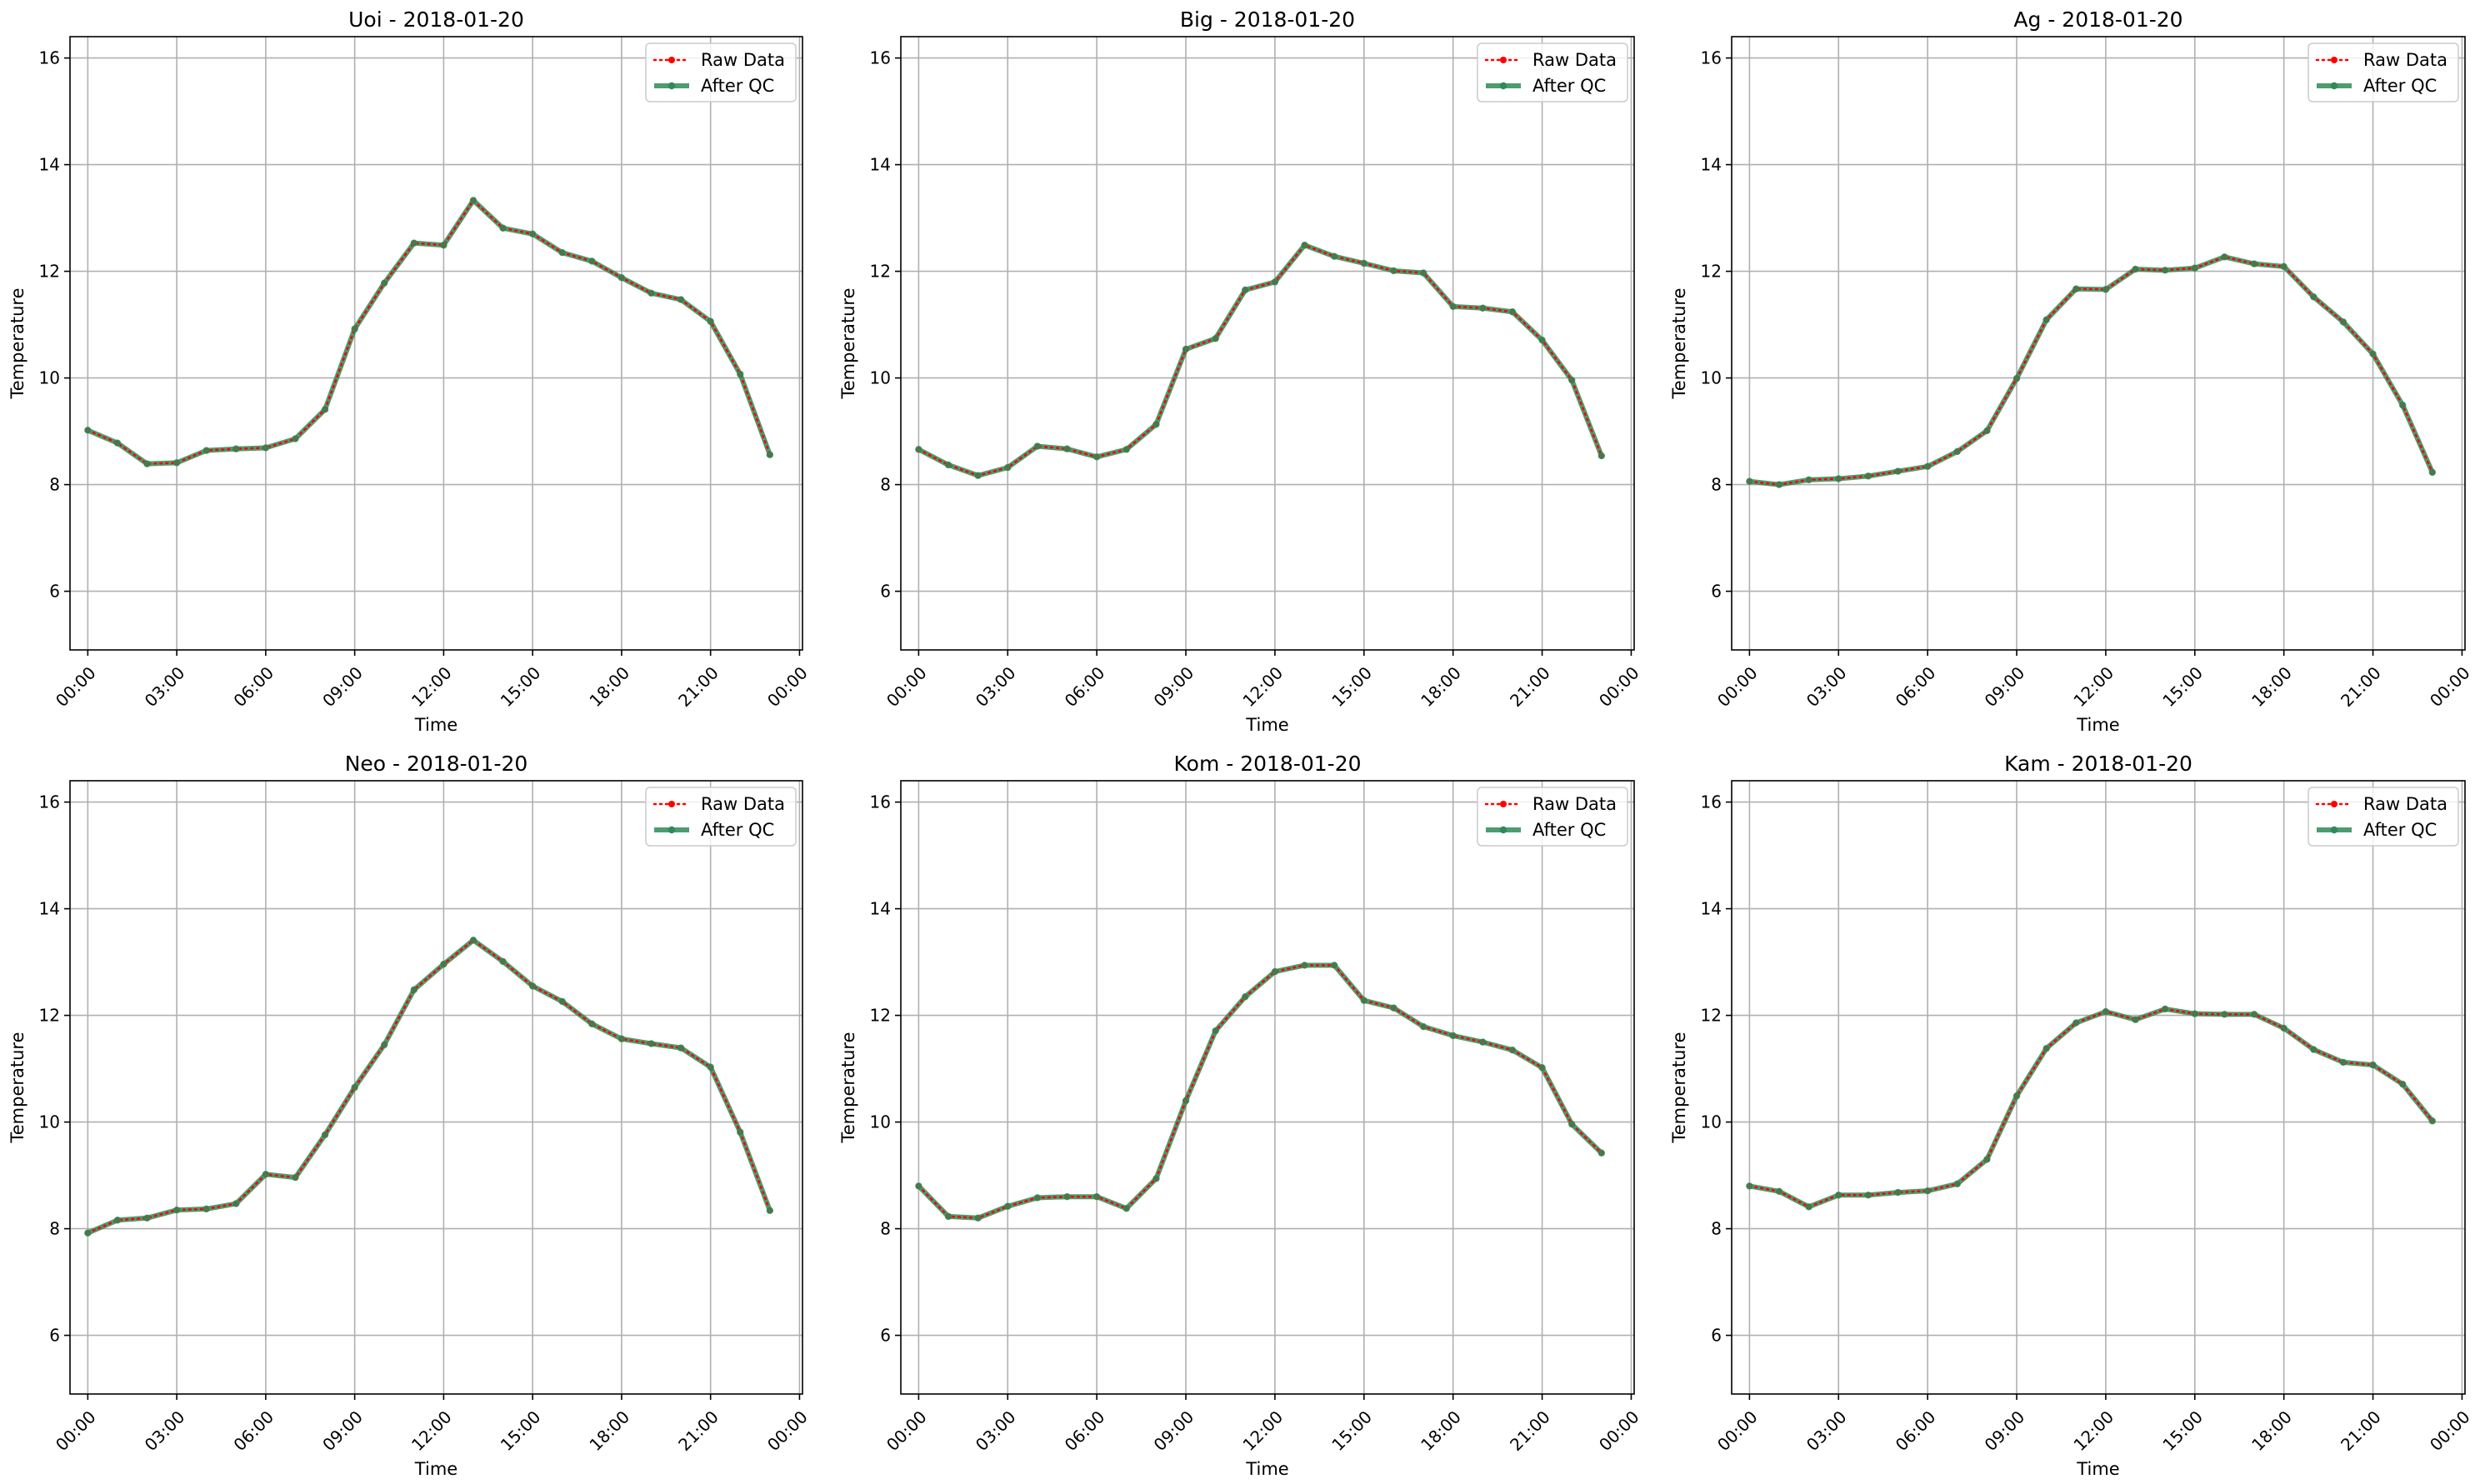 This screenshot has height=1484, width=2485. Describe the element at coordinates (880, 165) in the screenshot. I see `y-tick-label: 14` at that location.